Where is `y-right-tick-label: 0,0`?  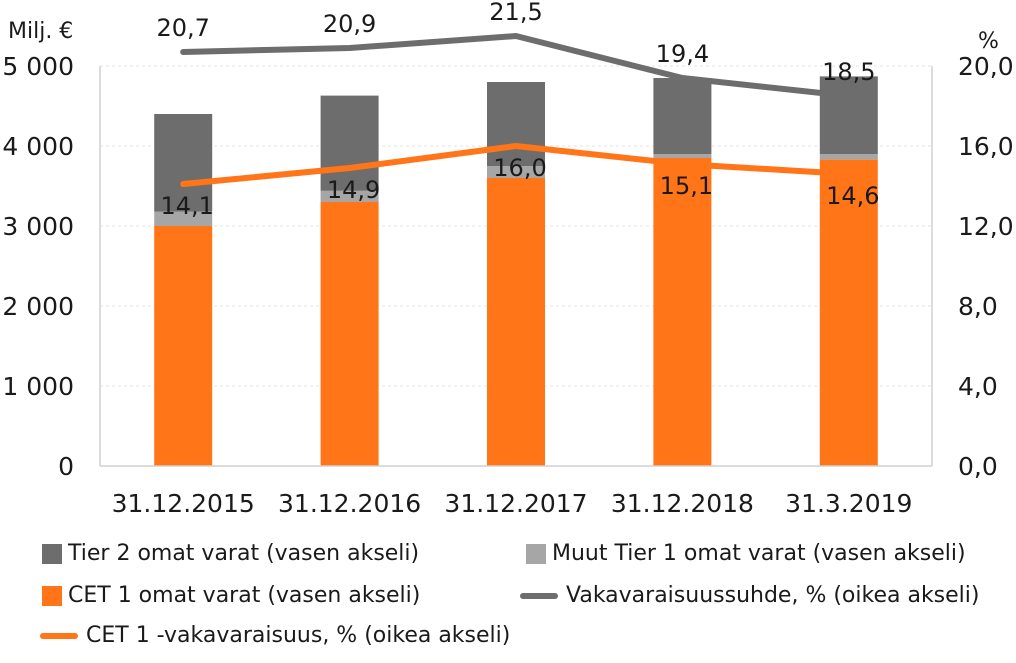 y-right-tick-label: 0,0 is located at coordinates (978, 466).